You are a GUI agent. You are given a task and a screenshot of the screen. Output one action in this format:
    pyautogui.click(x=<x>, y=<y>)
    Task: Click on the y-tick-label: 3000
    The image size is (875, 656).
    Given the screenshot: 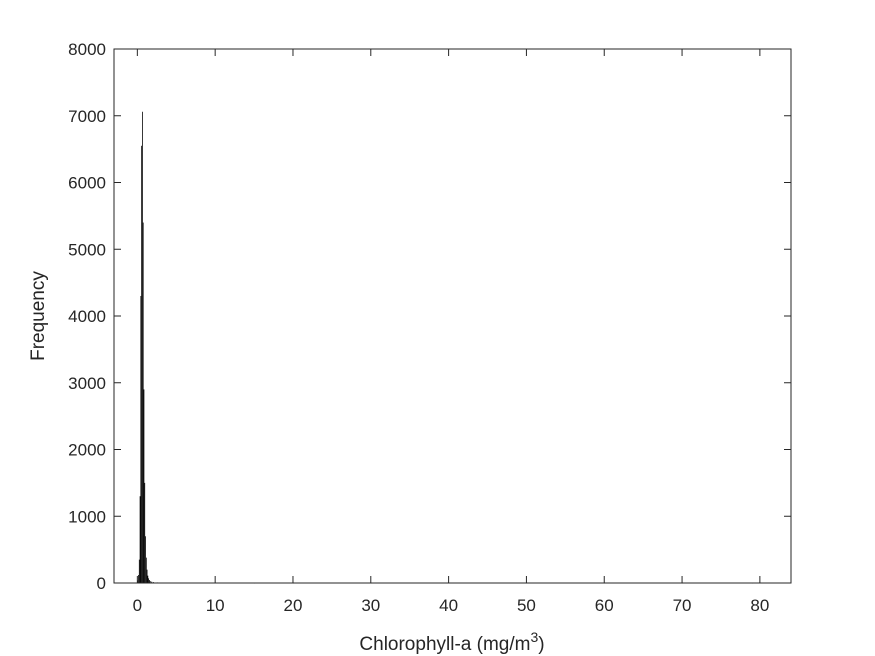 What is the action you would take?
    pyautogui.click(x=87, y=383)
    